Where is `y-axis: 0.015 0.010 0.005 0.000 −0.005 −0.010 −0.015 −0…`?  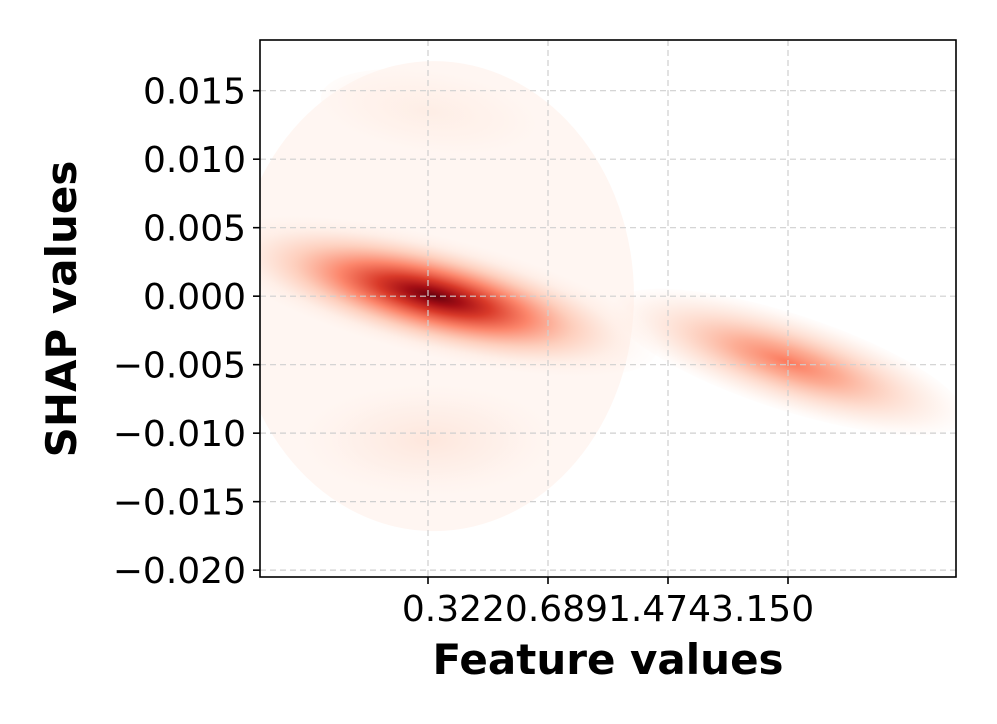 y-axis: 0.015 0.010 0.005 0.000 −0.005 −0.010 −0.015 −0… is located at coordinates (186, 332).